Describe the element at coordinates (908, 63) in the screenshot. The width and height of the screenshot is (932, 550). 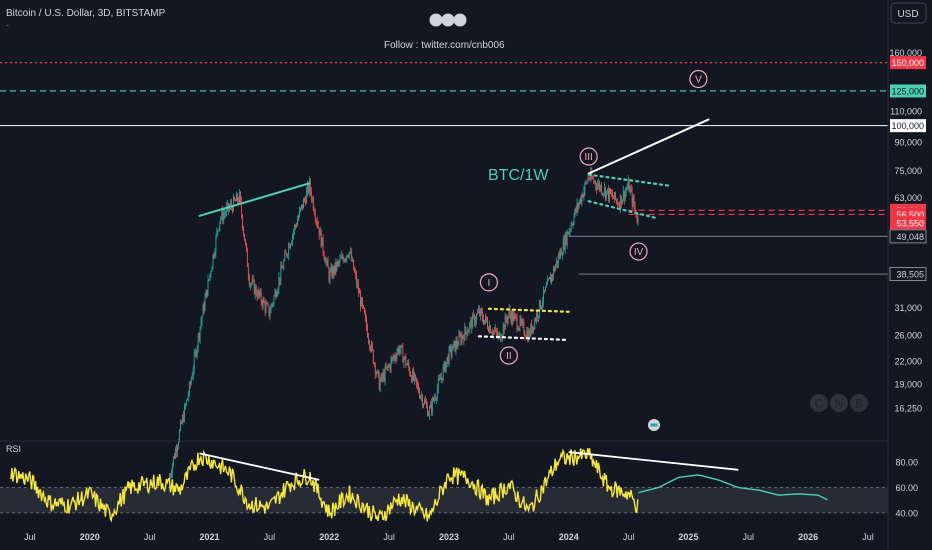
I see `level-badge` at that location.